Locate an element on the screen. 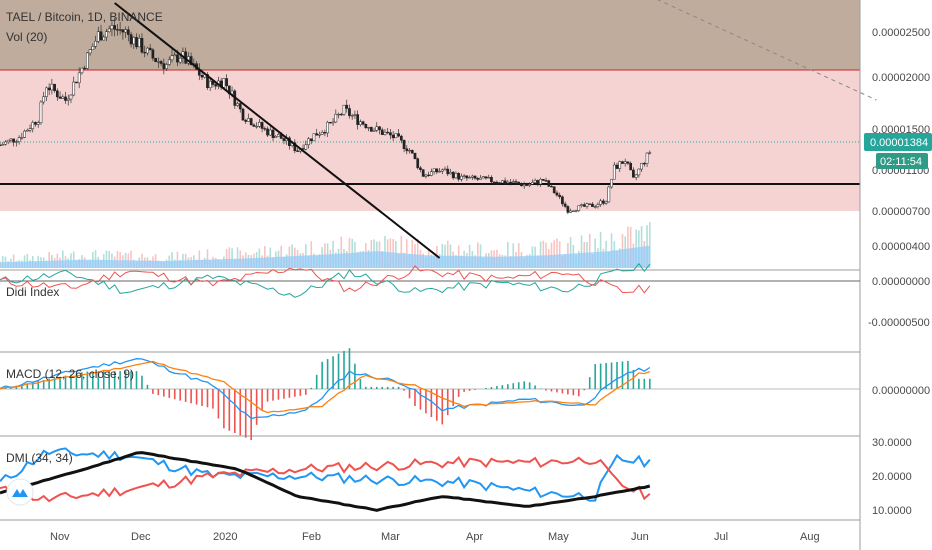 The image size is (932, 550). countdown-text: 02:11:54 is located at coordinates (901, 162).